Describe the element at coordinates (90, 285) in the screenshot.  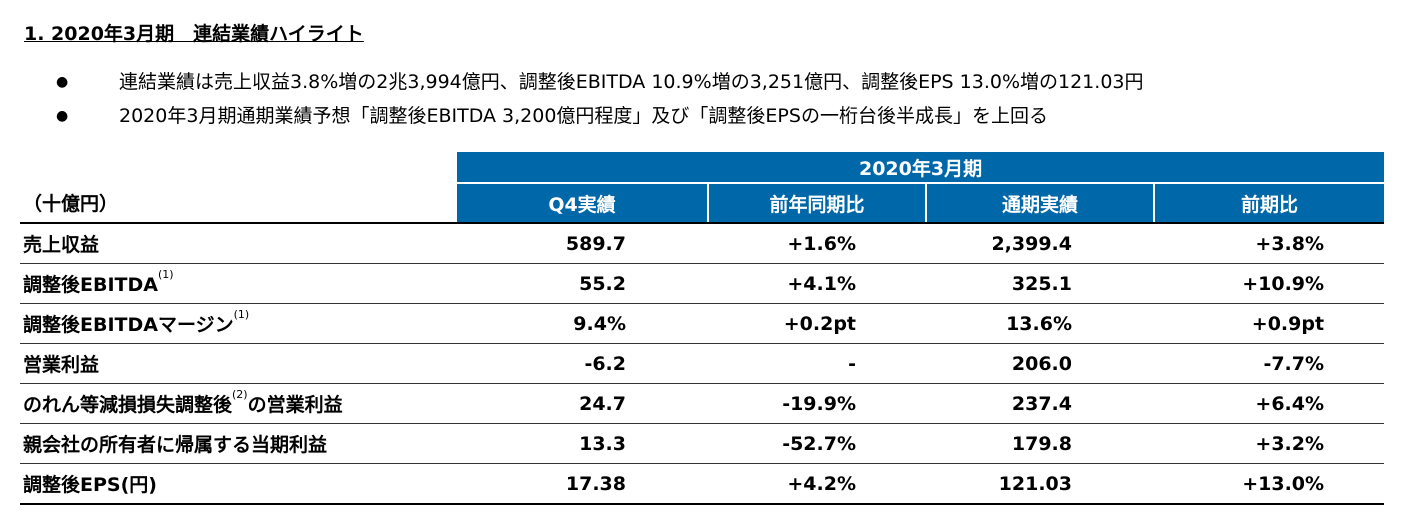
I see `row-label-text: 調整後EBITDA` at that location.